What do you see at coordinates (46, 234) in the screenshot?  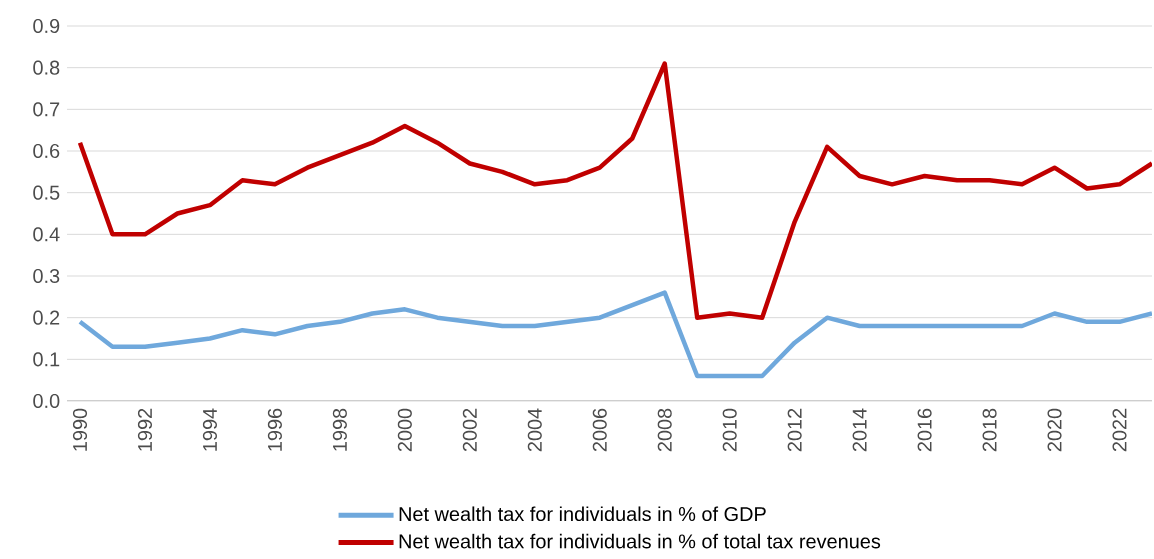 I see `y-tick-label: 0.4` at bounding box center [46, 234].